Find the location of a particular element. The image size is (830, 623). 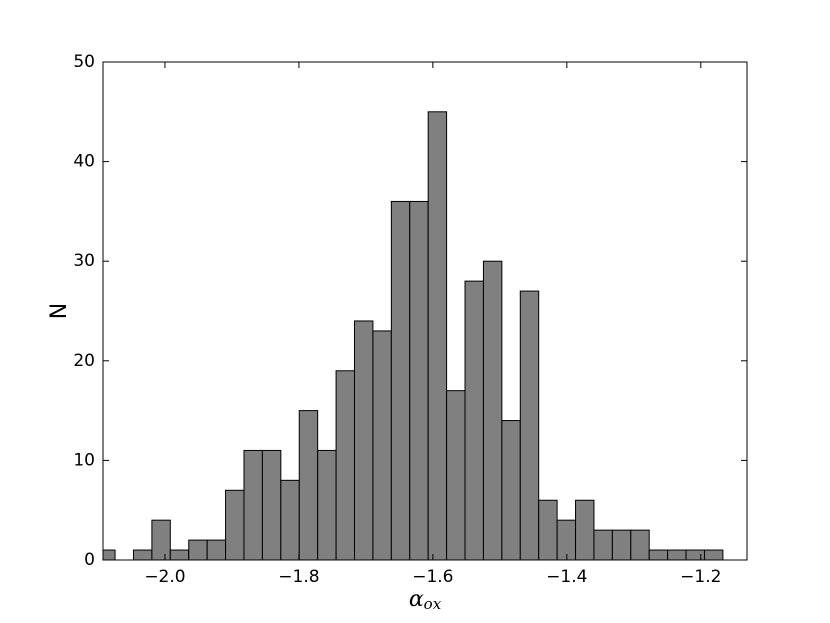

x-tick-label: −1.8 is located at coordinates (298, 577).